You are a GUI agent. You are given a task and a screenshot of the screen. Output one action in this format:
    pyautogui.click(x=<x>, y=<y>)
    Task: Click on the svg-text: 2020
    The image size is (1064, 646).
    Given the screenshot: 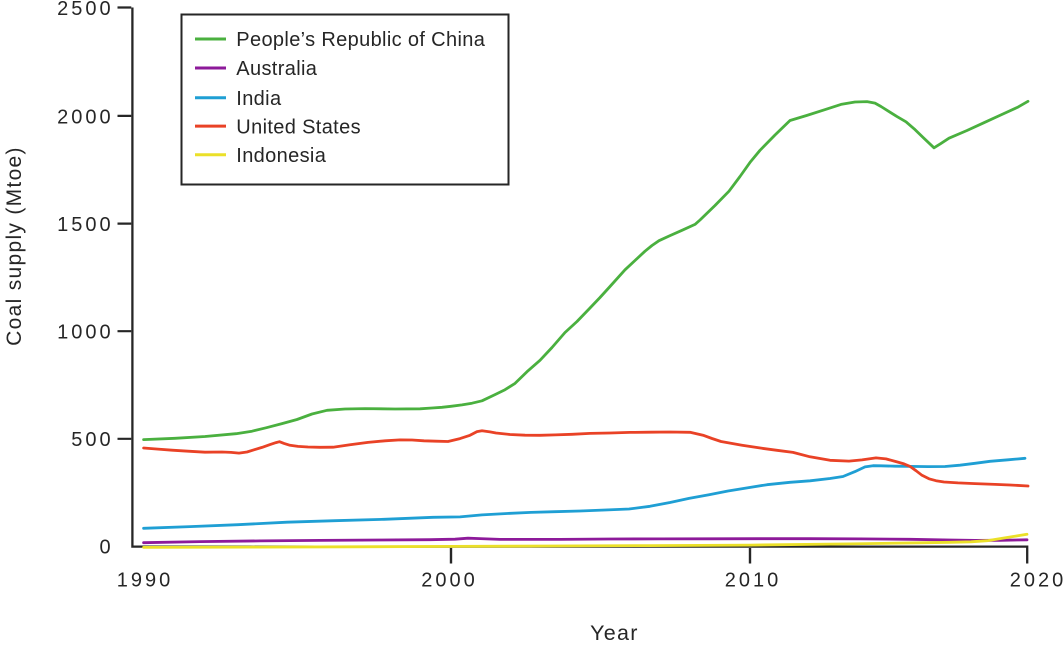 What is the action you would take?
    pyautogui.click(x=1037, y=580)
    